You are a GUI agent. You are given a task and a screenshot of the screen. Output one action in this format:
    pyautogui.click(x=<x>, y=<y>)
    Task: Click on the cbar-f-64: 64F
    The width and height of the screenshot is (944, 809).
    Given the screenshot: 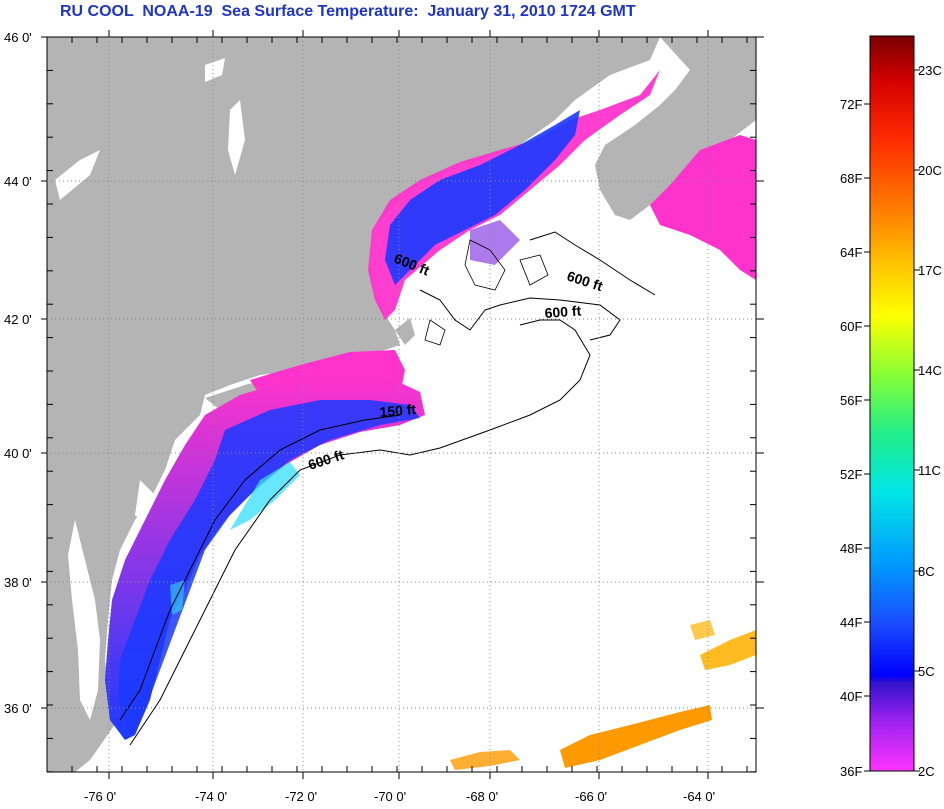 What is the action you would take?
    pyautogui.click(x=851, y=252)
    